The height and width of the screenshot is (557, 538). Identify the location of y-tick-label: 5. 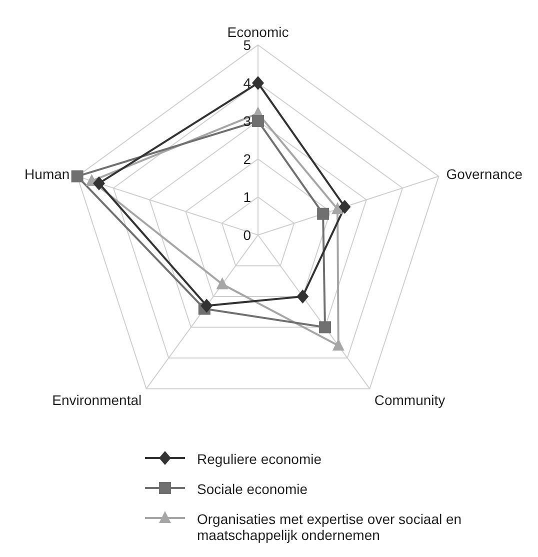
(247, 45).